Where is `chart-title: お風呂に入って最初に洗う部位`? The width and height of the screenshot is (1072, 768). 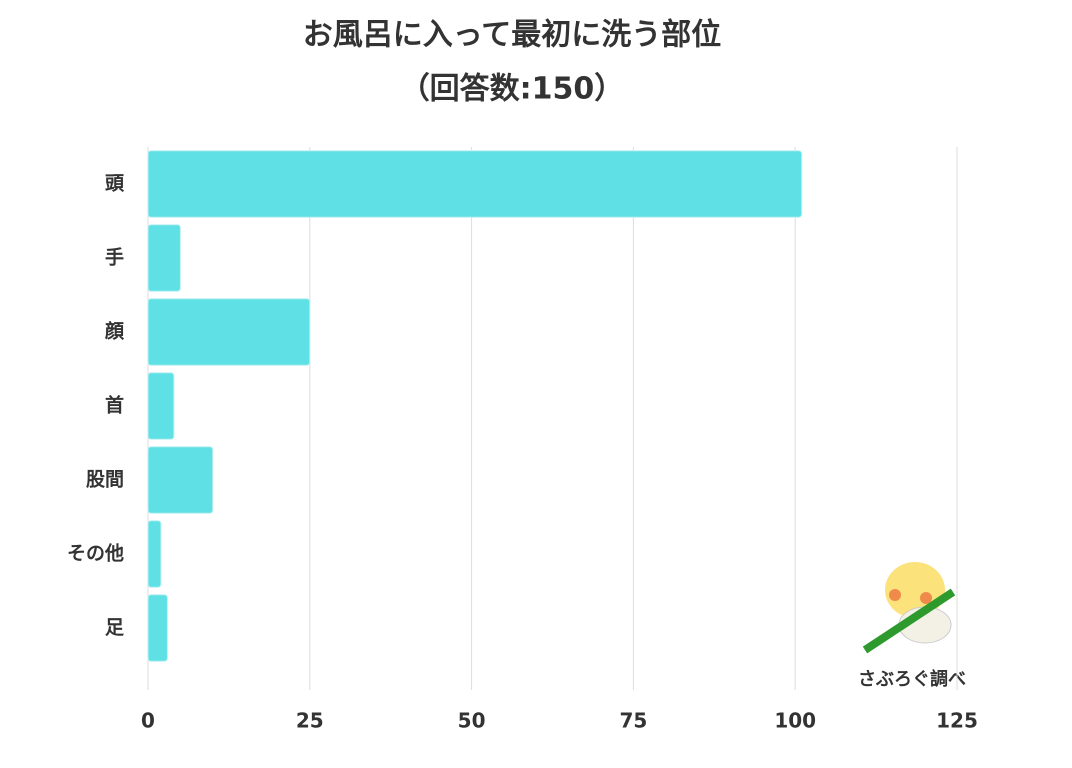 chart-title: お風呂に入って最初に洗う部位 is located at coordinates (512, 35).